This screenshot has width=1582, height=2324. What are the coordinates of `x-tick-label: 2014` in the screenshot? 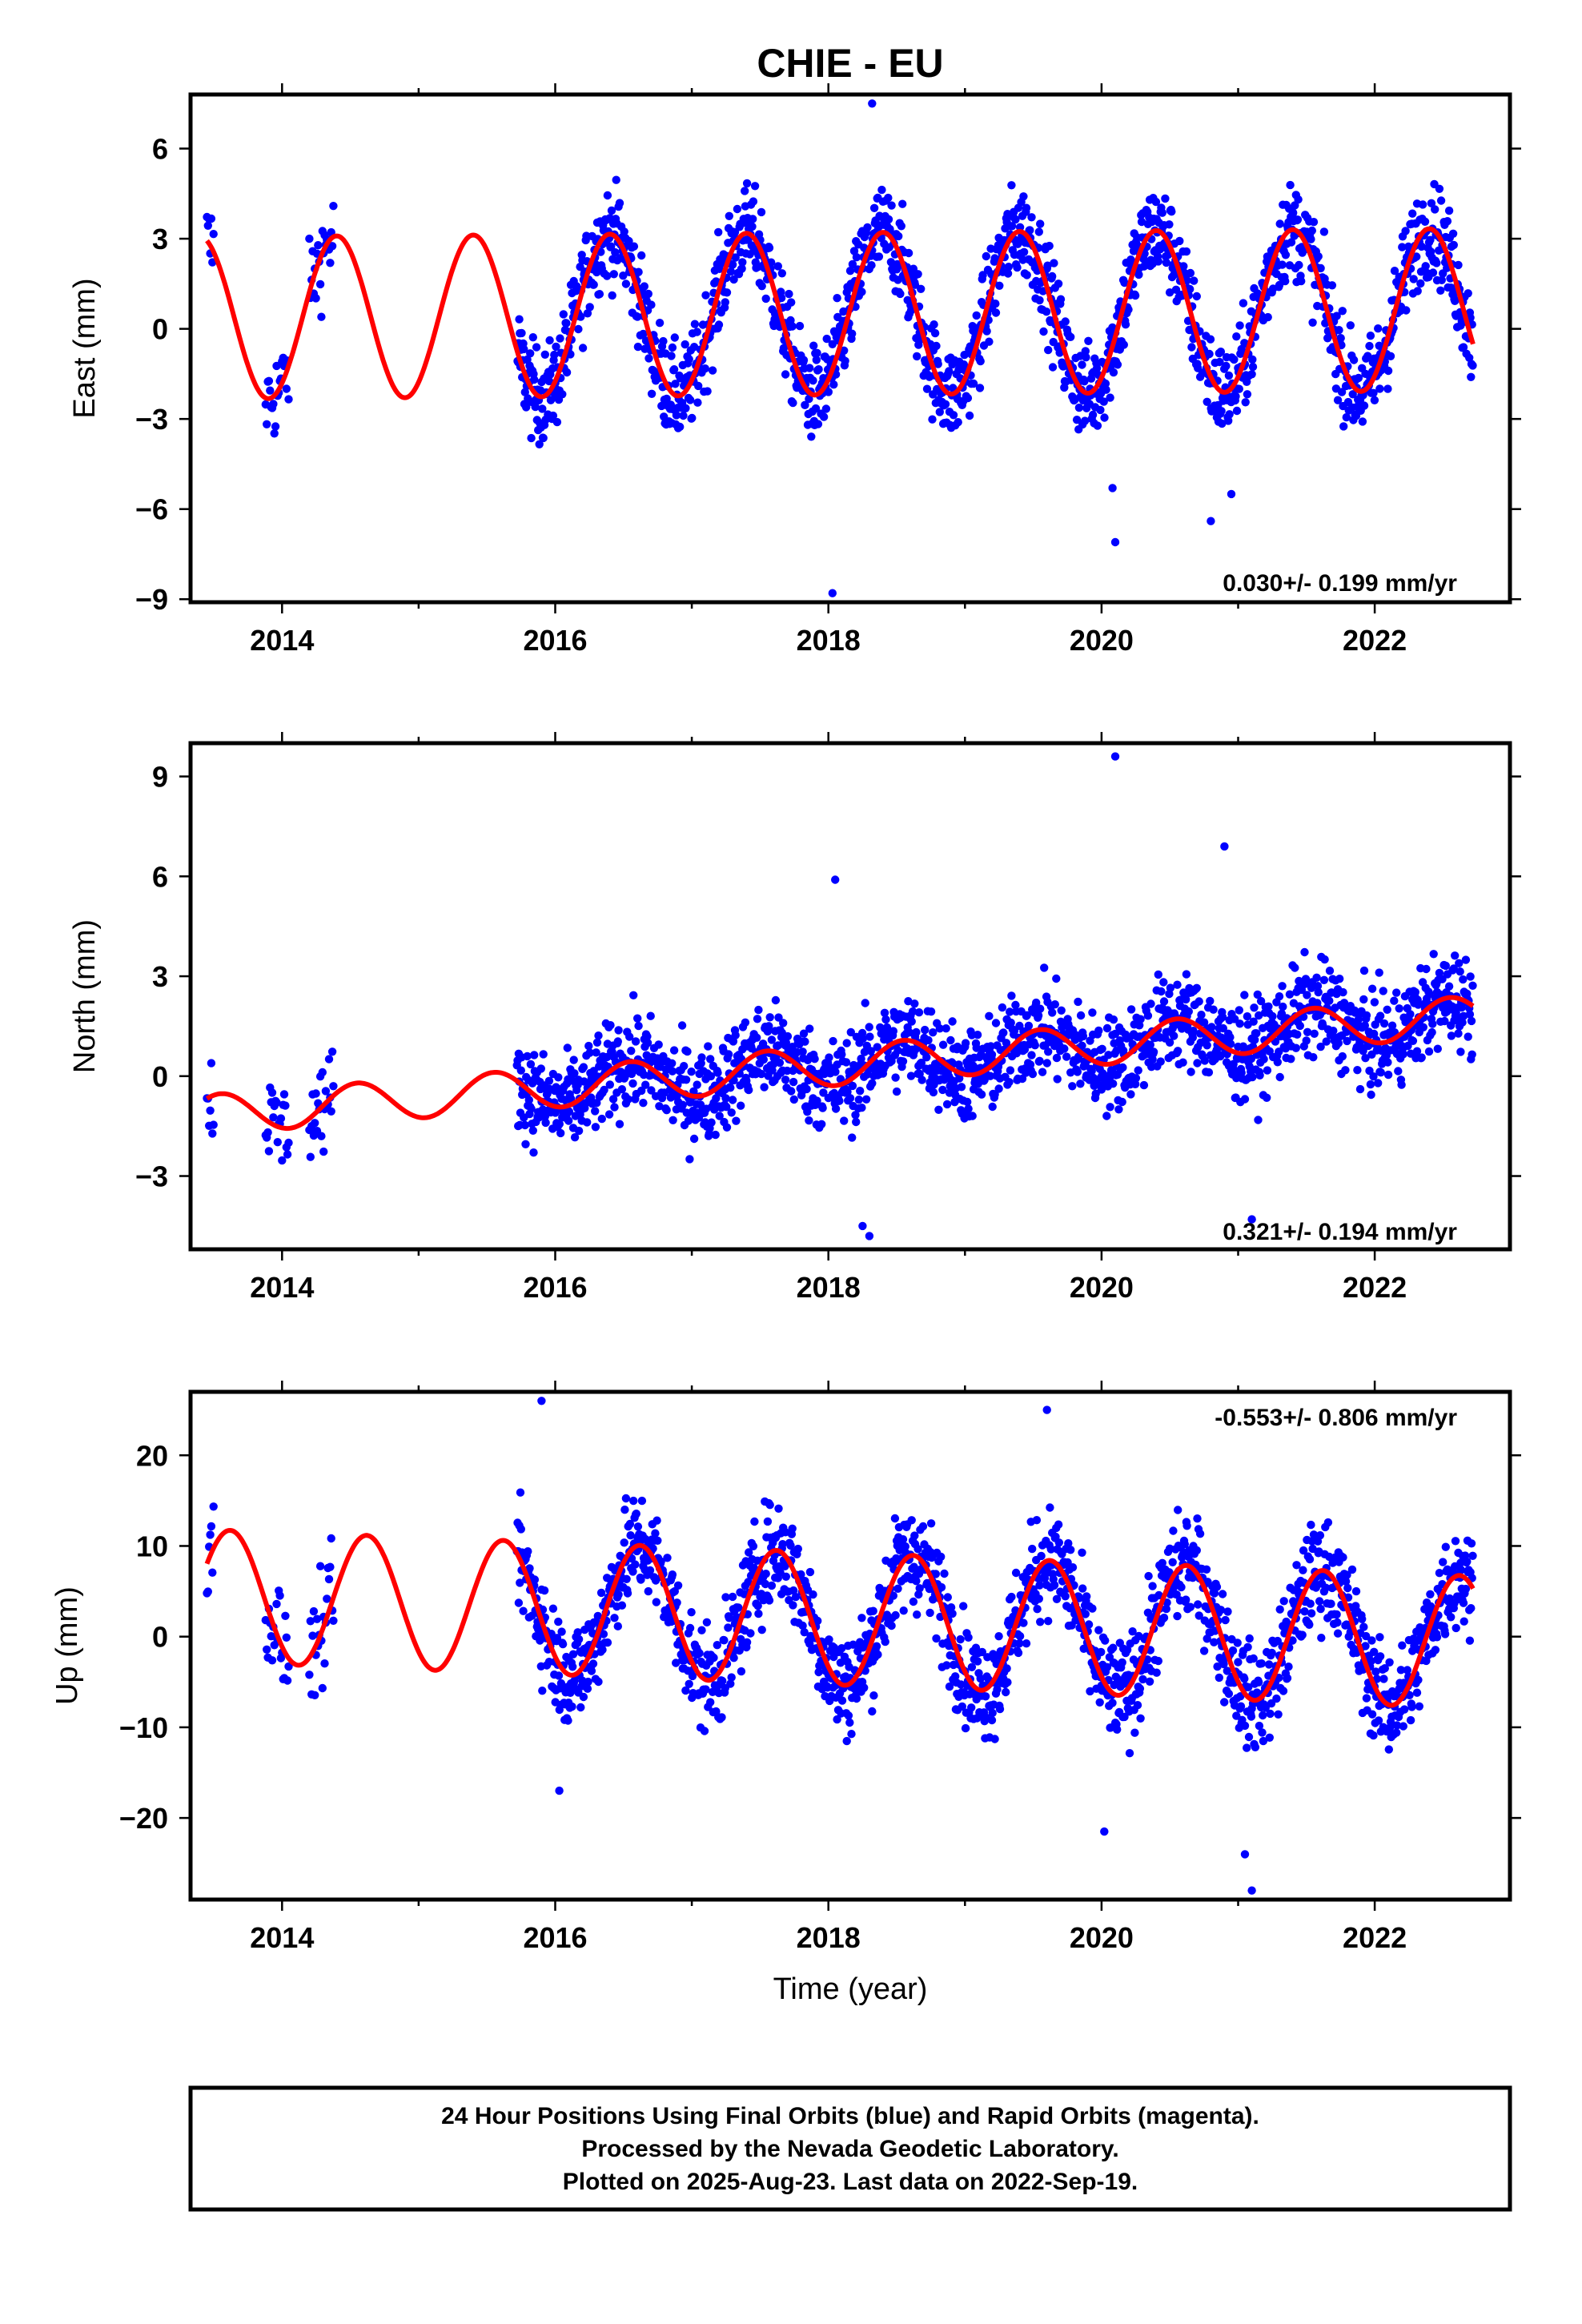 It's located at (282, 1287).